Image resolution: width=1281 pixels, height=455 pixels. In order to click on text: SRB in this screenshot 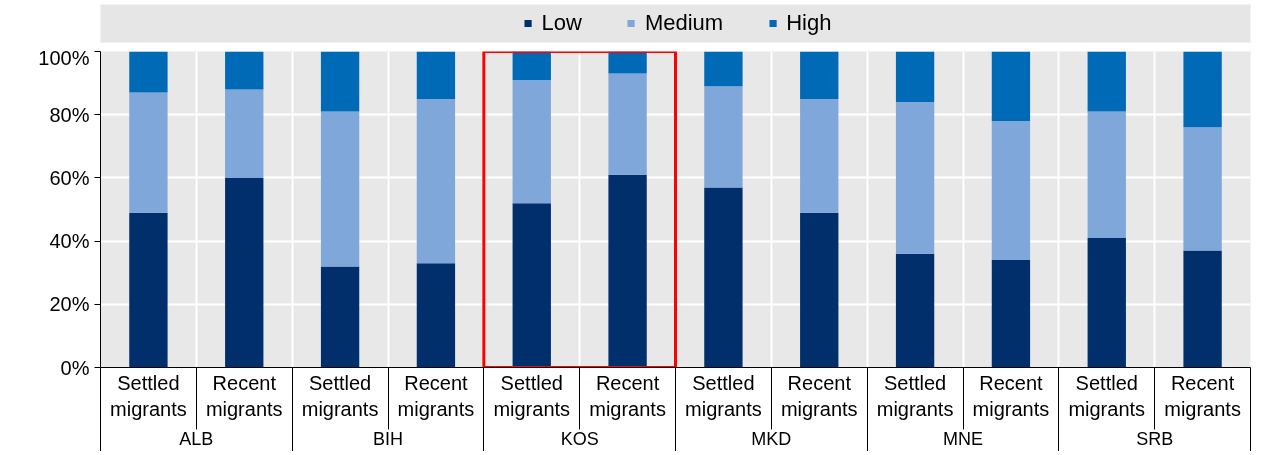, I will do `click(1155, 438)`.